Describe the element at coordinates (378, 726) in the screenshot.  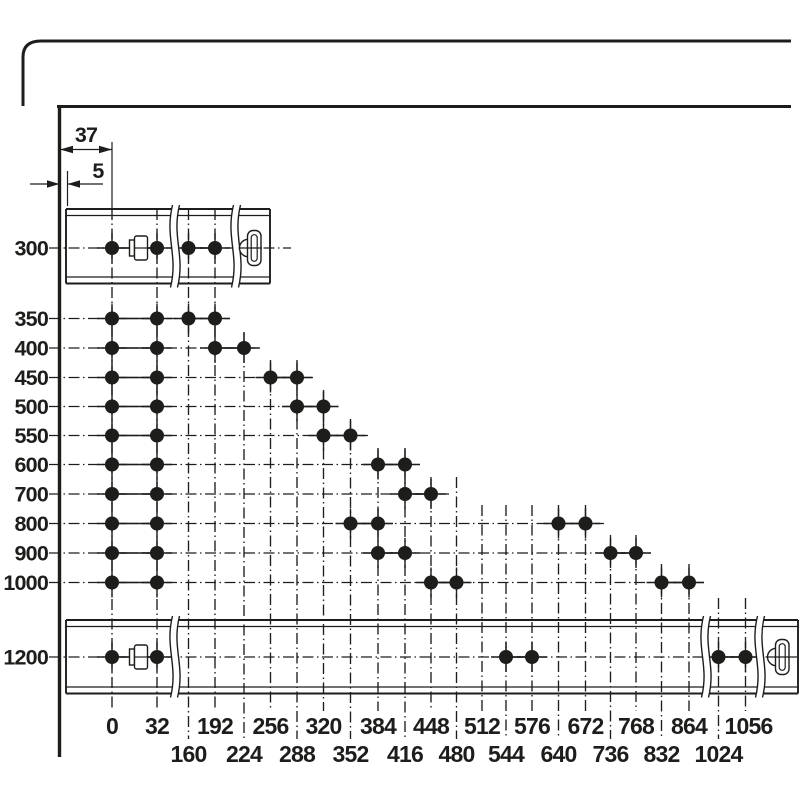
I see `x-label-384: 384` at that location.